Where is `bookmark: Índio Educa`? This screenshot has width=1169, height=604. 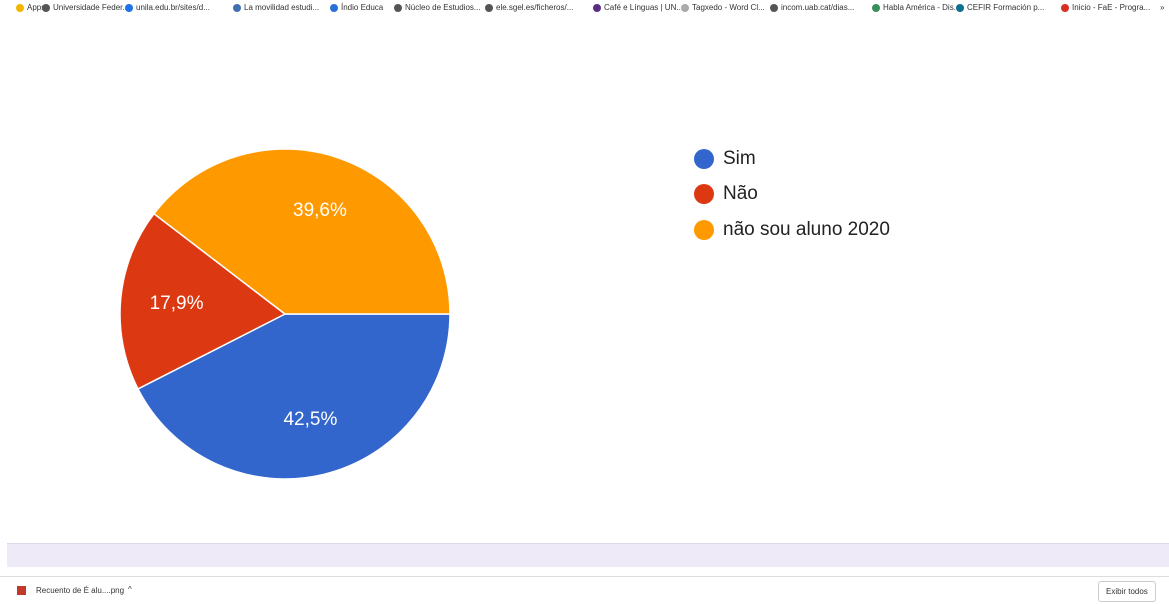
bookmark: Índio Educa is located at coordinates (356, 7).